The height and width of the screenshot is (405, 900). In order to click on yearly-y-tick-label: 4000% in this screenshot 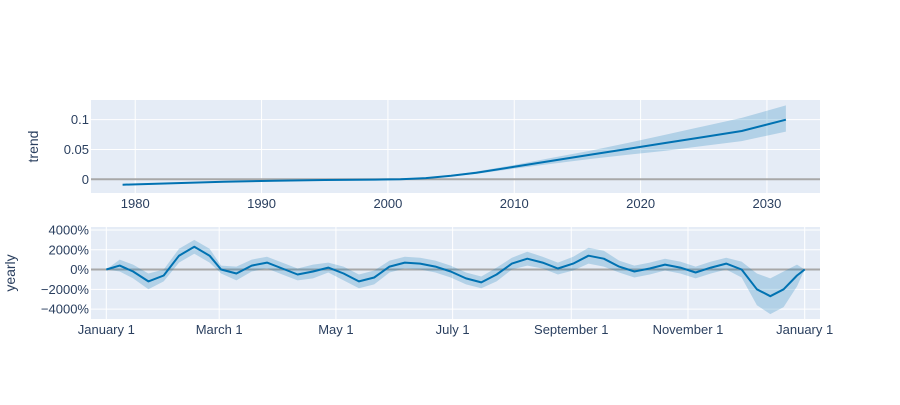, I will do `click(69, 229)`.